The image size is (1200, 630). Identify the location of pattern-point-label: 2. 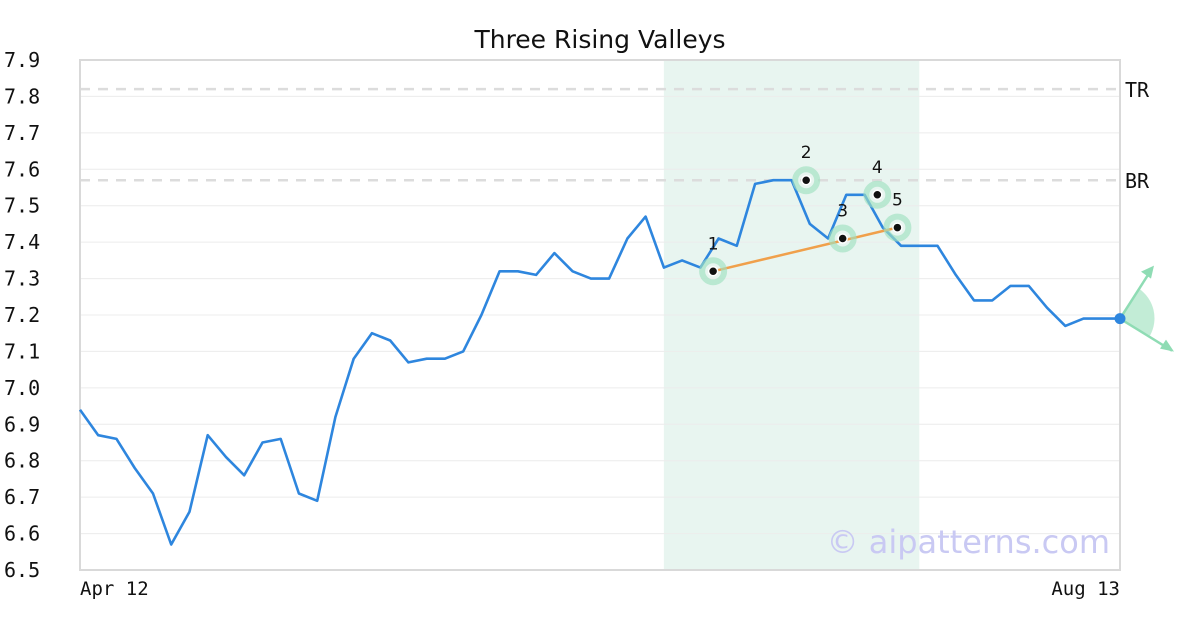
(806, 153).